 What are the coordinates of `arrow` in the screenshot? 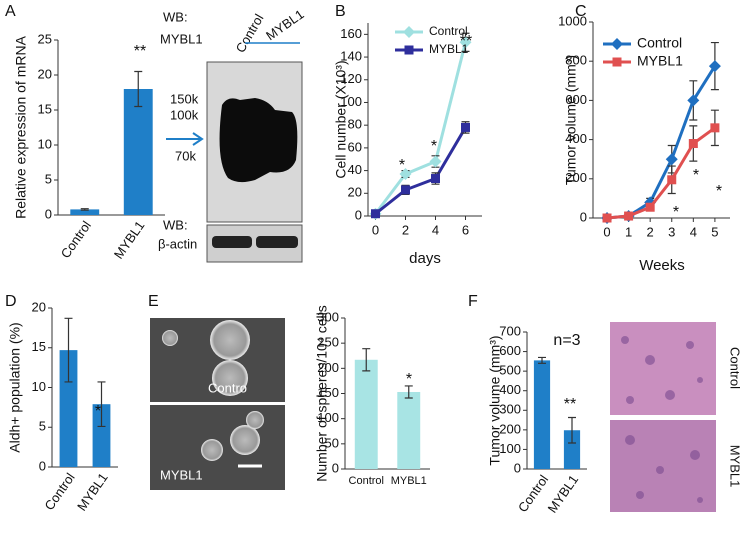 It's located at (185, 139).